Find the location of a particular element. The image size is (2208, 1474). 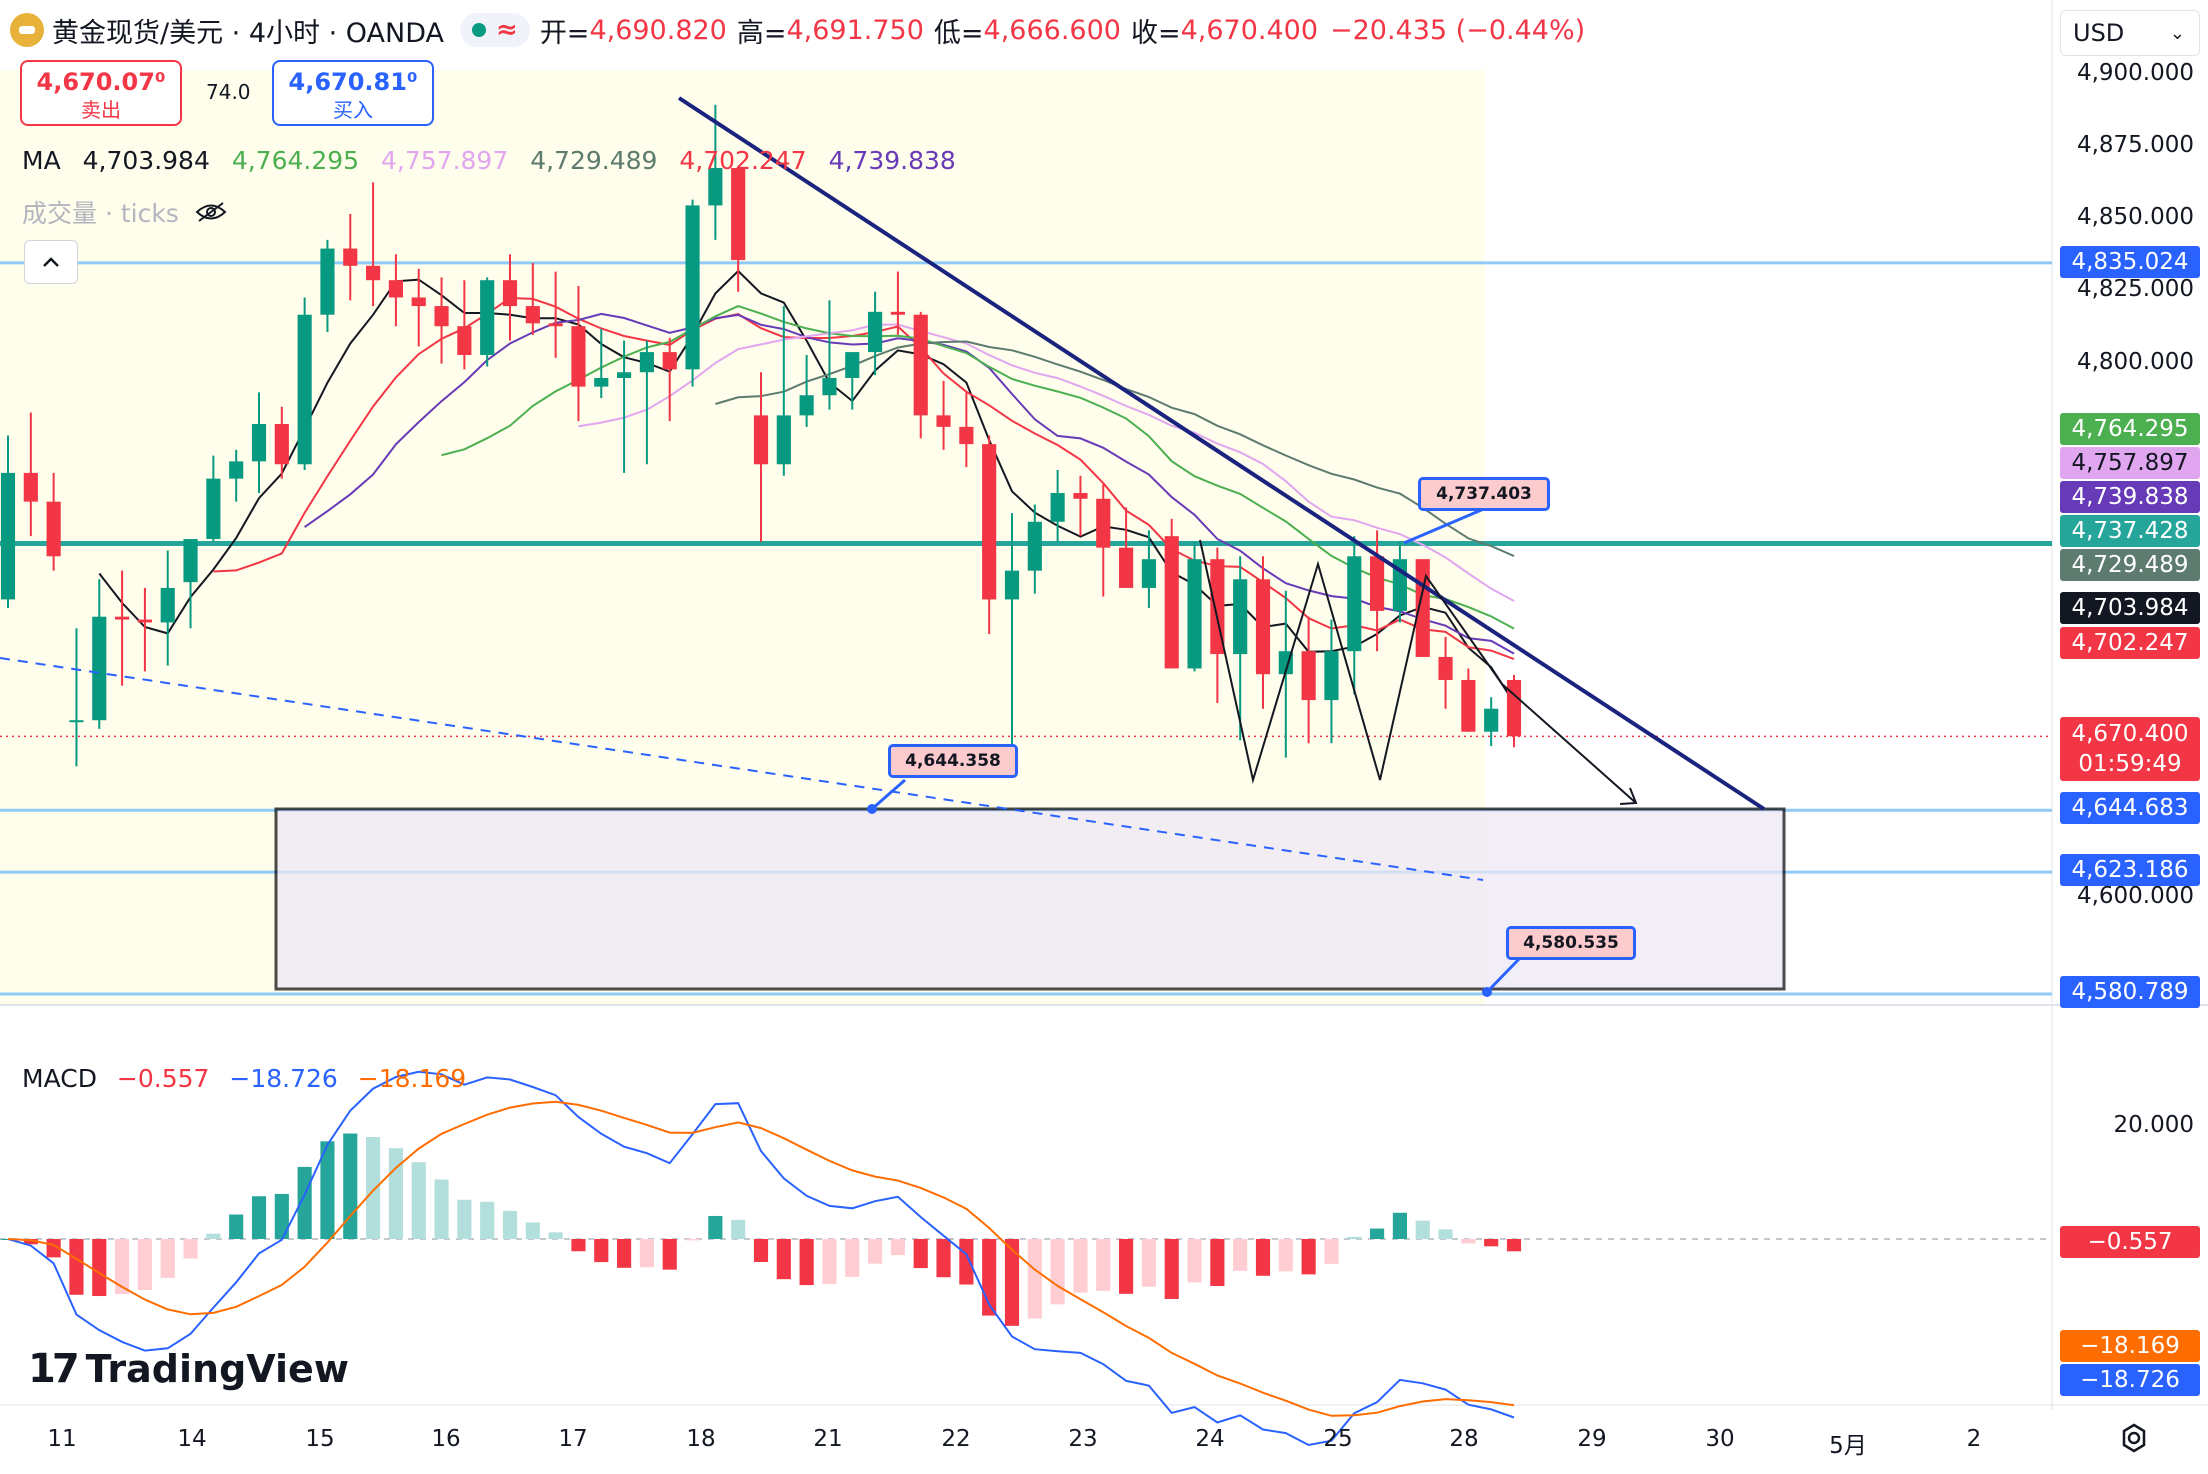

last-price-badge: 4,670.400 01:59:49 is located at coordinates (2130, 749).